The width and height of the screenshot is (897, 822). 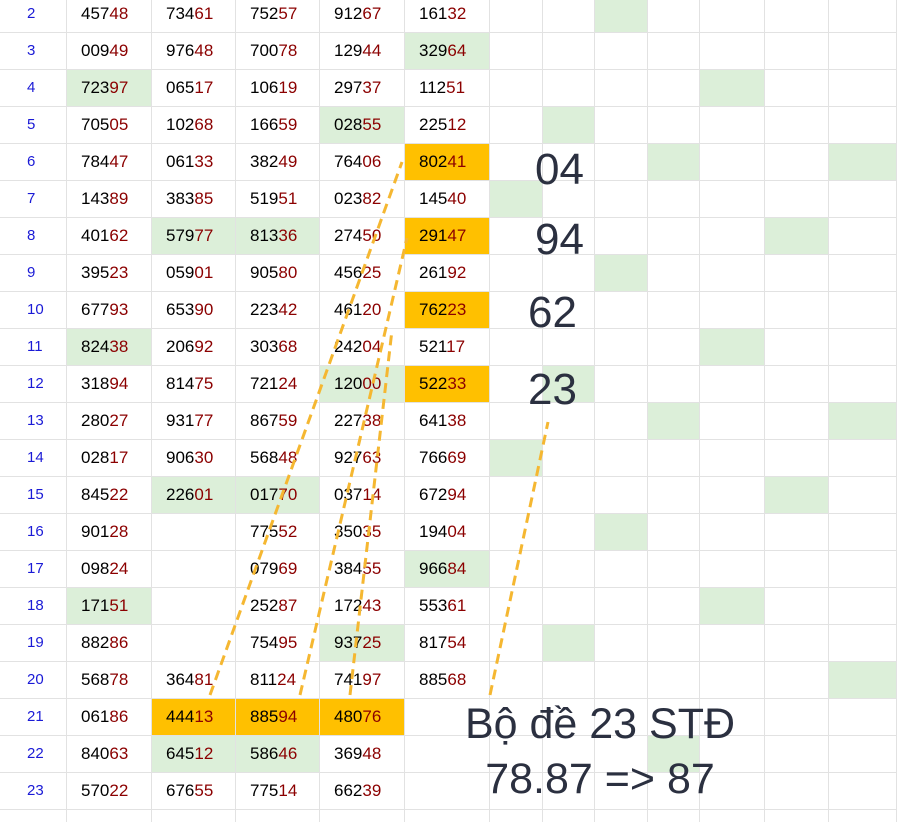 What do you see at coordinates (447, 199) in the screenshot?
I see `cell: 14540` at bounding box center [447, 199].